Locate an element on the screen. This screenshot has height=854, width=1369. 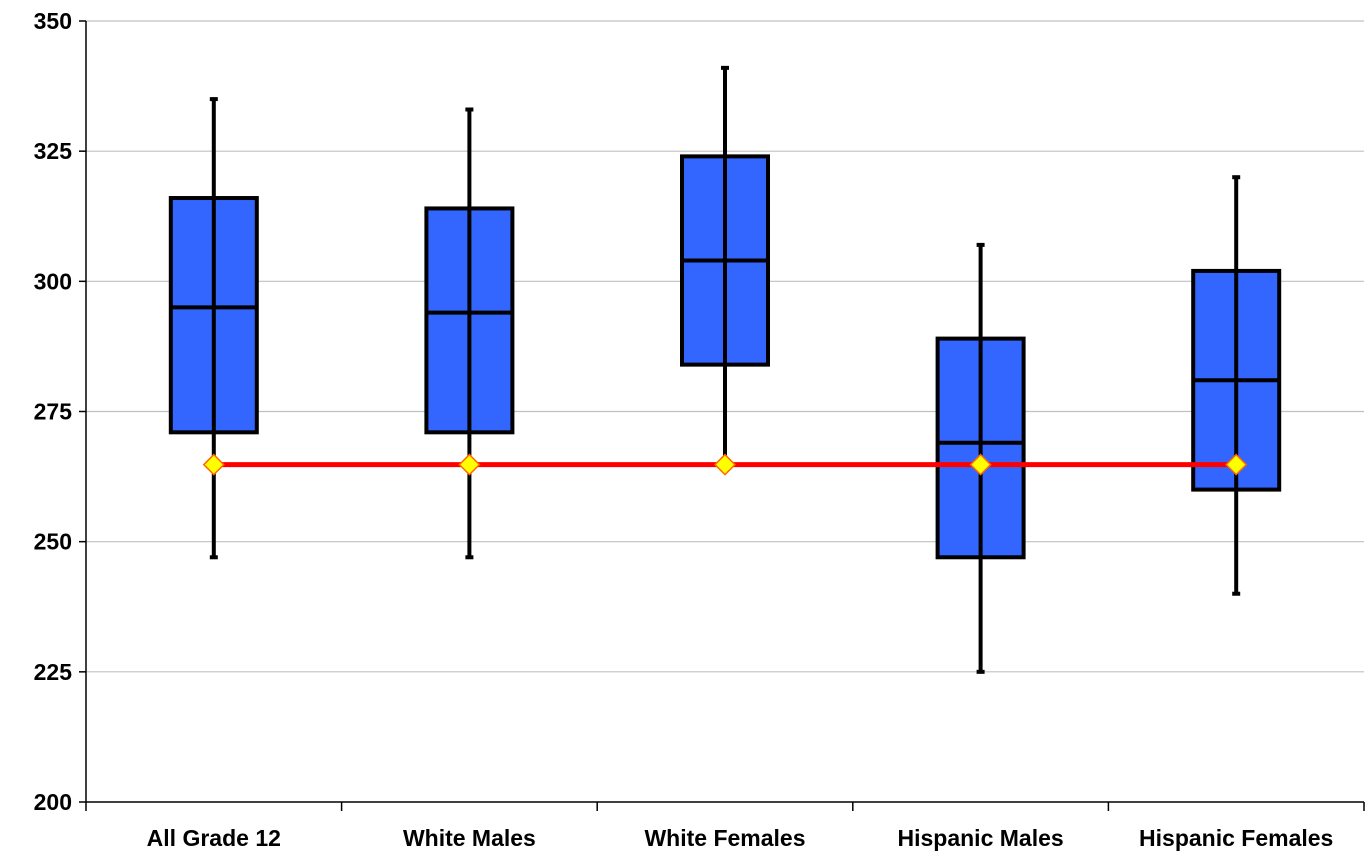
reference-line-series is located at coordinates (725, 464).